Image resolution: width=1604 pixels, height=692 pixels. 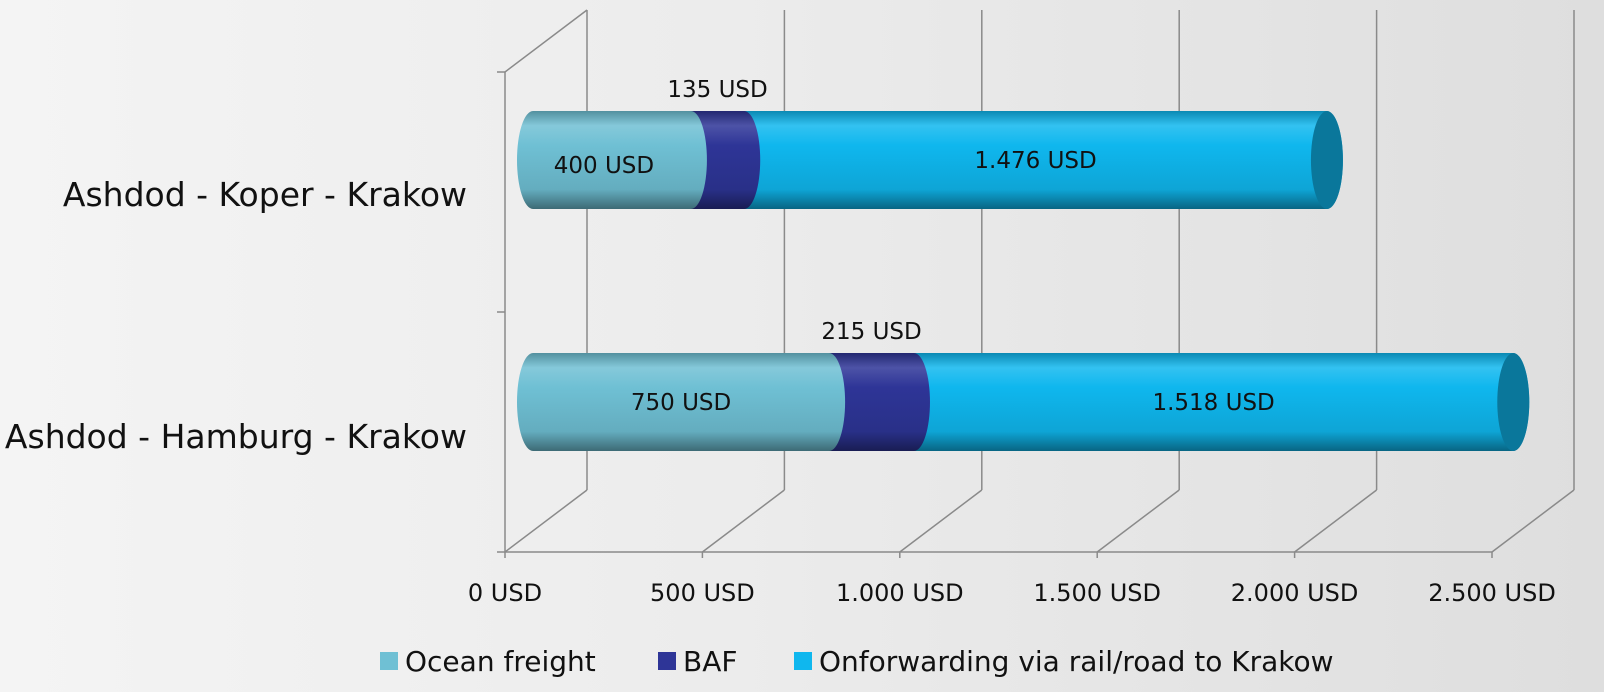 I want to click on x-tick-label: 0 USD, so click(x=505, y=593).